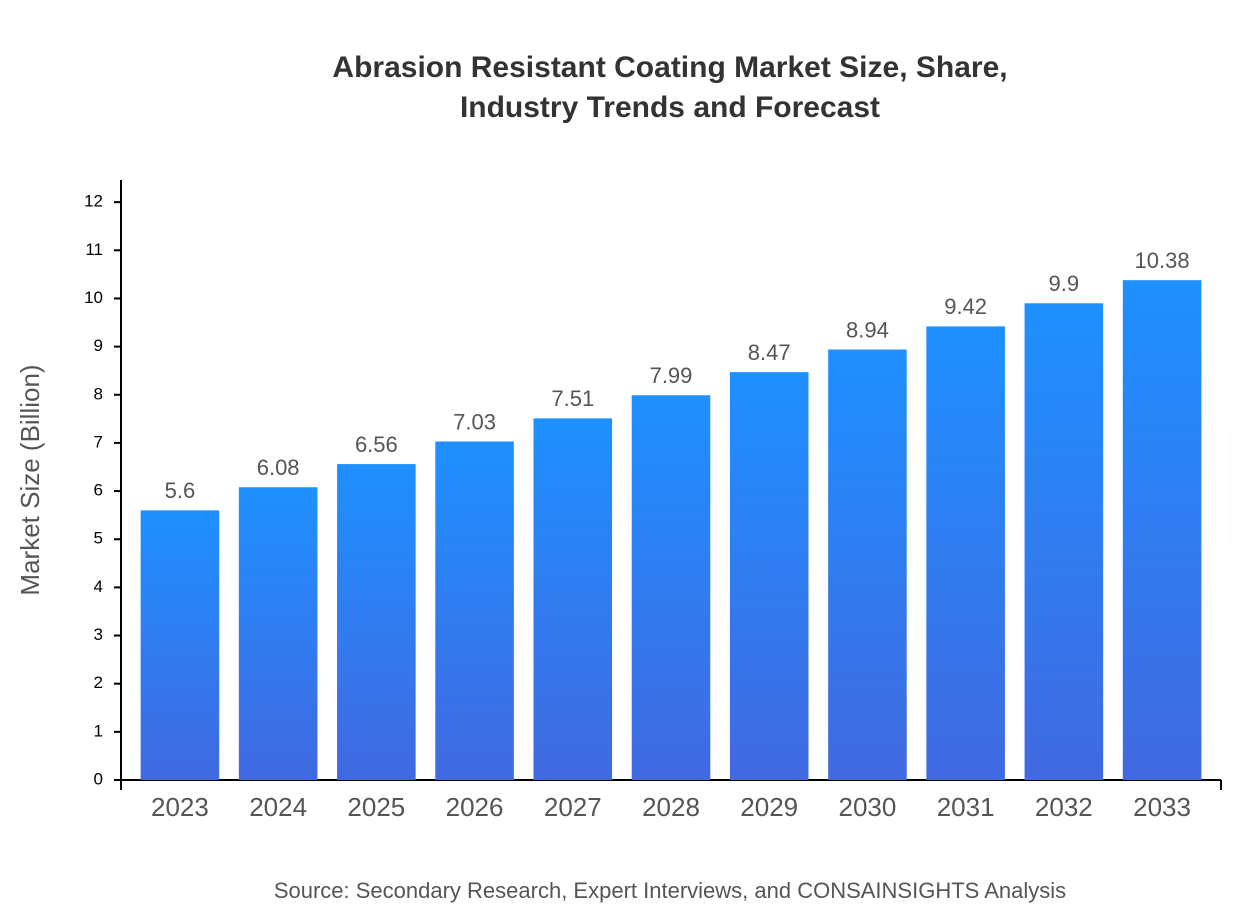 The height and width of the screenshot is (920, 1260). Describe the element at coordinates (93, 297) in the screenshot. I see `y-tick-label: 10` at that location.